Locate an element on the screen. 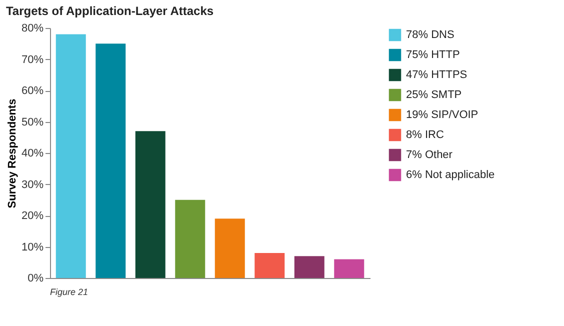 The height and width of the screenshot is (326, 564). y-tick-label: 30% is located at coordinates (32, 184).